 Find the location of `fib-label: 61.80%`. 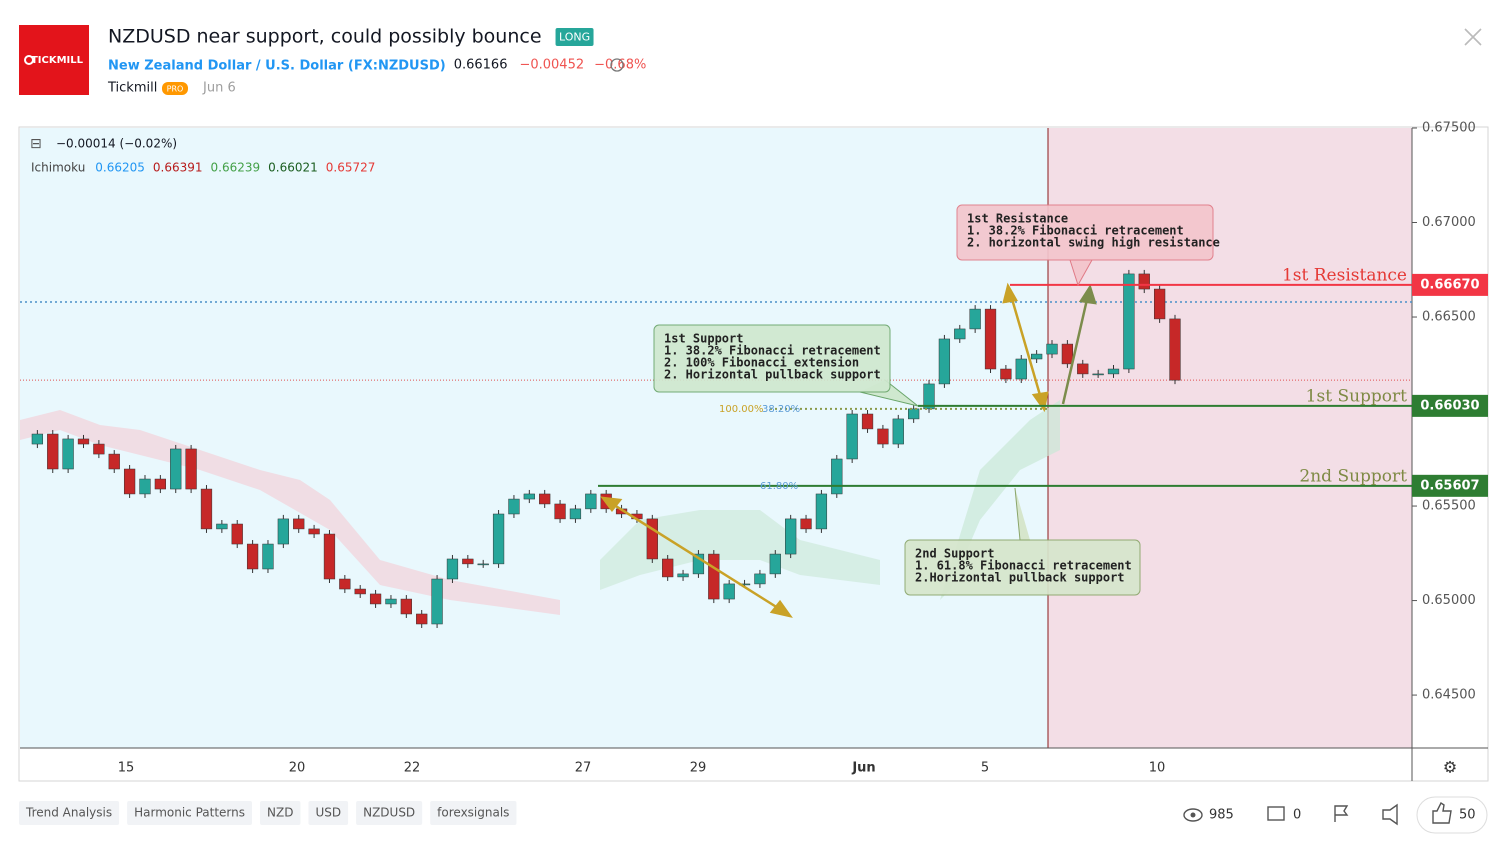

fib-label: 61.80% is located at coordinates (779, 486).